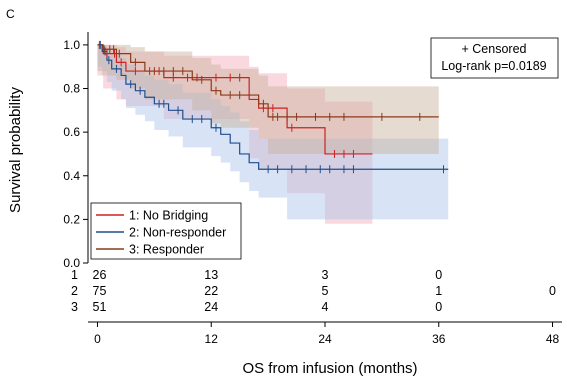  I want to click on y-tick-label: 0.4, so click(71, 176).